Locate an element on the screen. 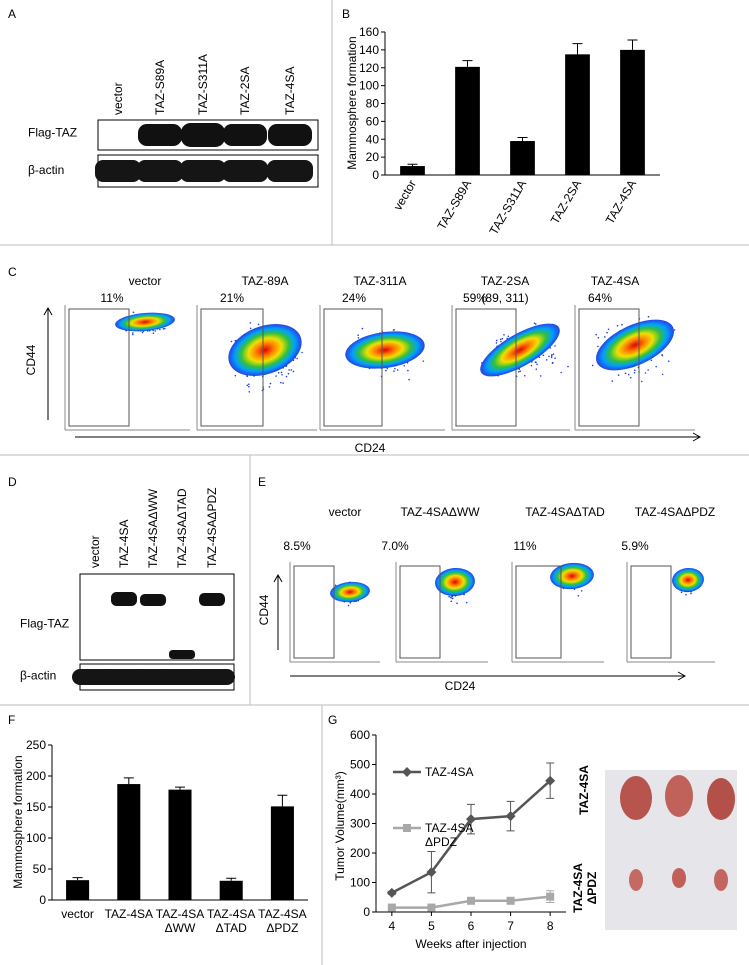 The image size is (749, 965). y-tick-label: 200 is located at coordinates (36, 776).